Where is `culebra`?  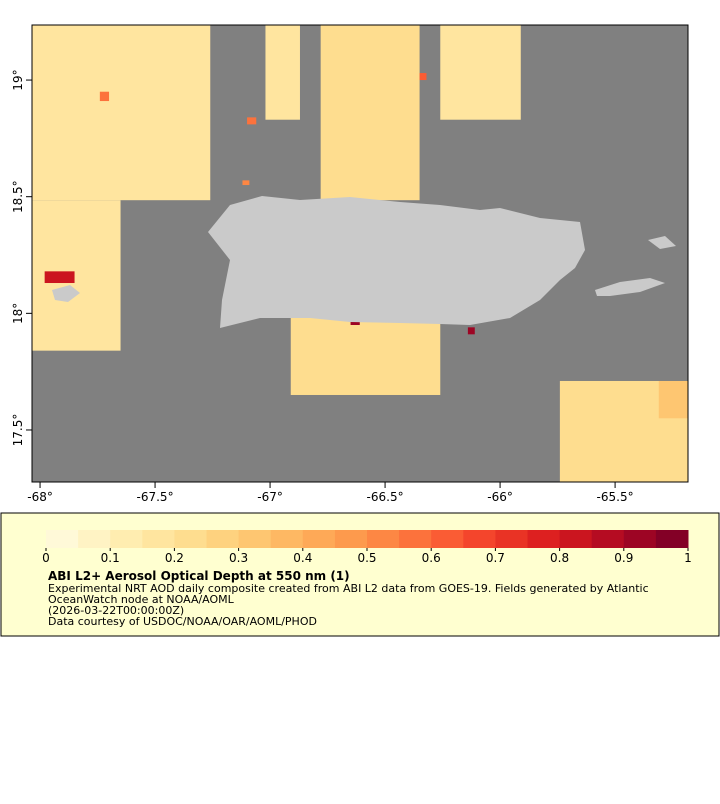
culebra is located at coordinates (662, 242).